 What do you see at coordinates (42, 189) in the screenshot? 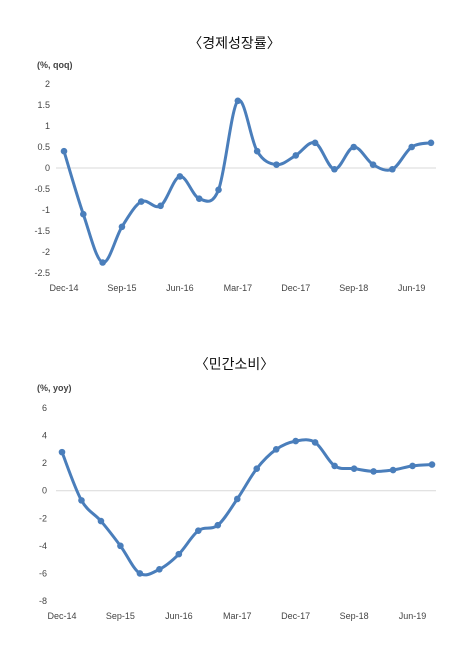
I see `y-tick-label: -0.5` at bounding box center [42, 189].